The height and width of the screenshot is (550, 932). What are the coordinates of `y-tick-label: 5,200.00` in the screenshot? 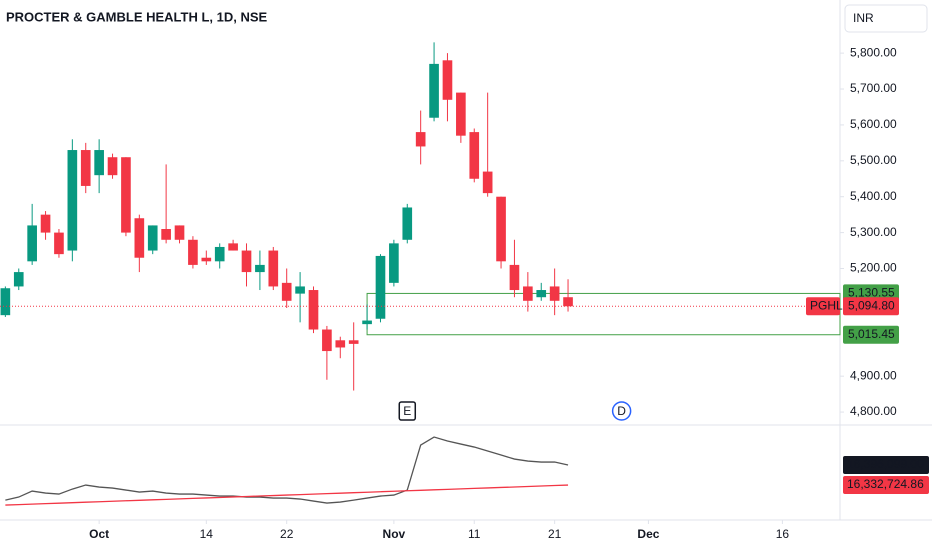 It's located at (873, 268).